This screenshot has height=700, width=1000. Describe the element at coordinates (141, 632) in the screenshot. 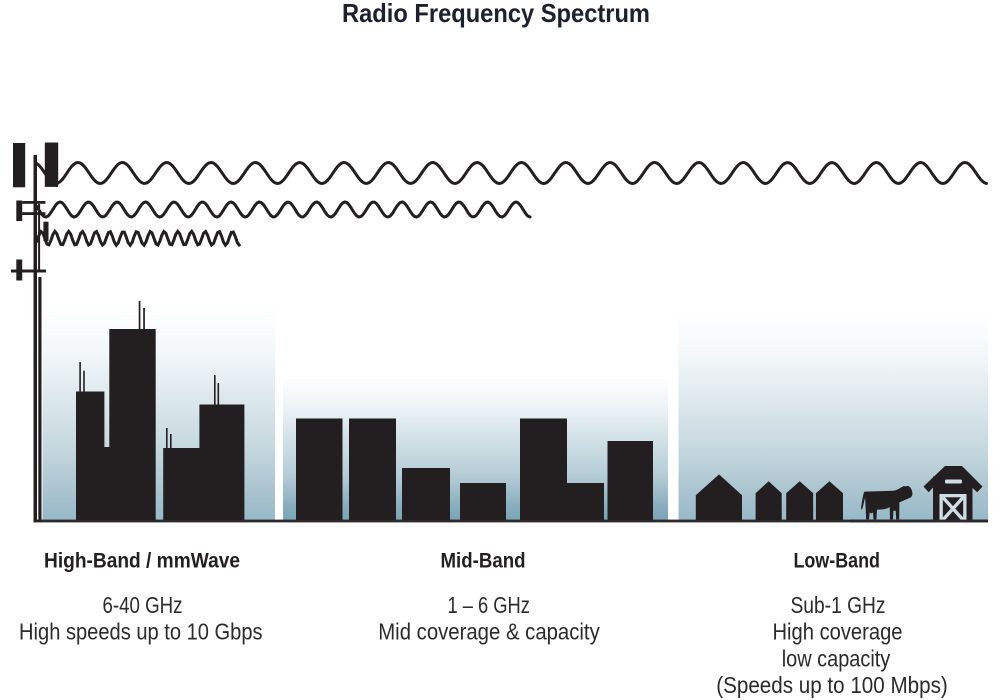

I see `svg-text: High speeds up to 10 Gbps` at that location.